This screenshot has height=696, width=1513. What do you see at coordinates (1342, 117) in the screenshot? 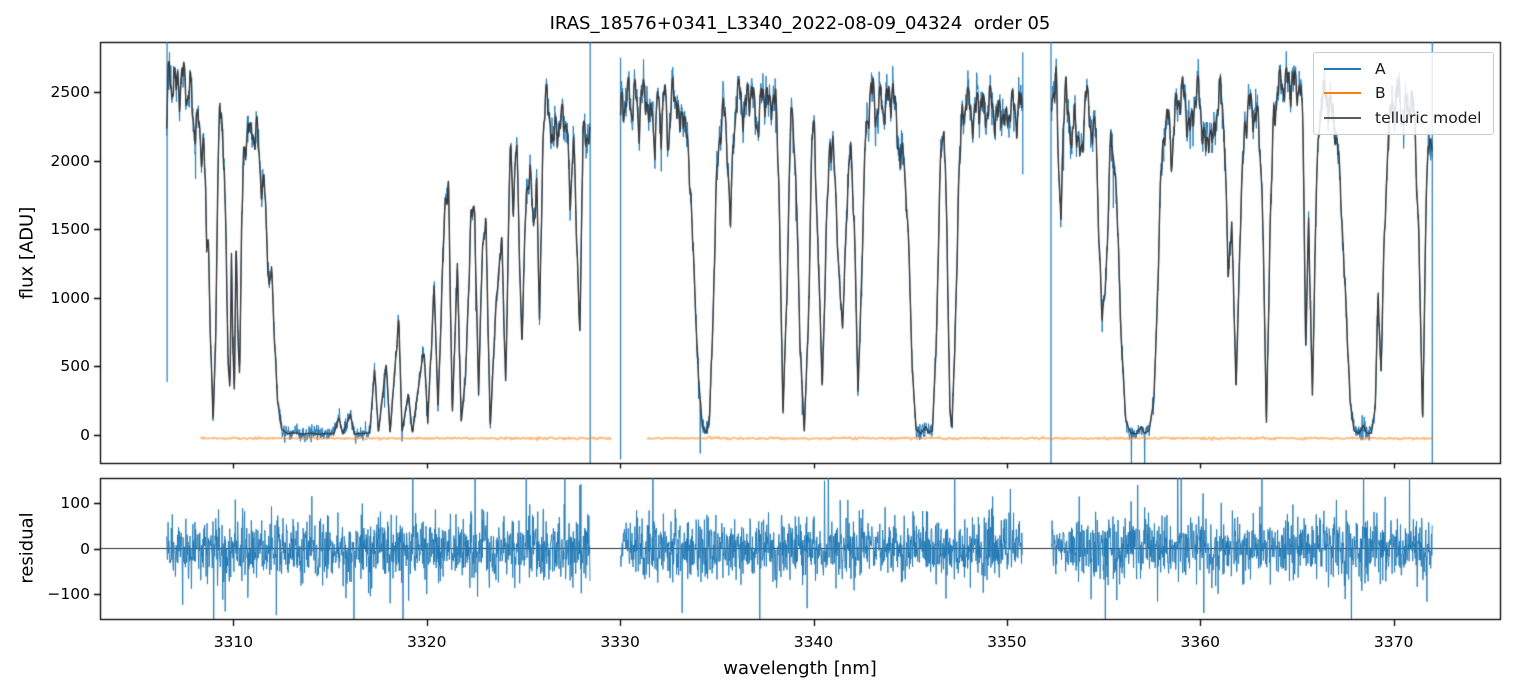
I see `legend-line-sample-telluric-icon` at bounding box center [1342, 117].